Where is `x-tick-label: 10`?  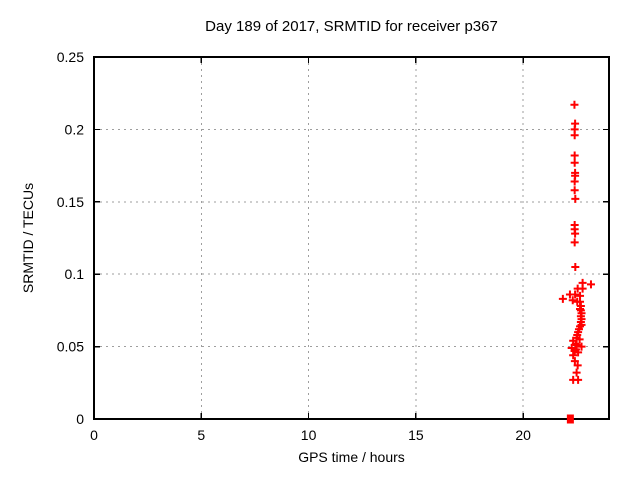 x-tick-label: 10 is located at coordinates (309, 435).